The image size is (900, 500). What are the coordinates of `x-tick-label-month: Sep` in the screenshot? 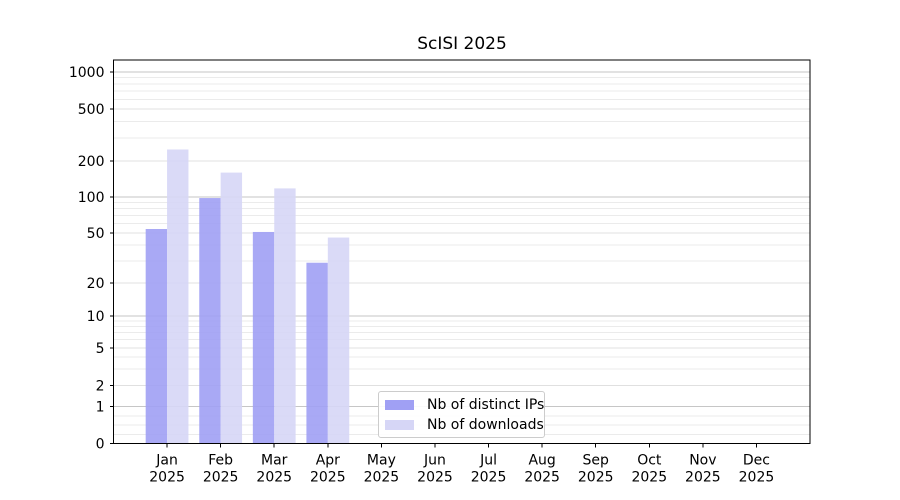 It's located at (596, 461).